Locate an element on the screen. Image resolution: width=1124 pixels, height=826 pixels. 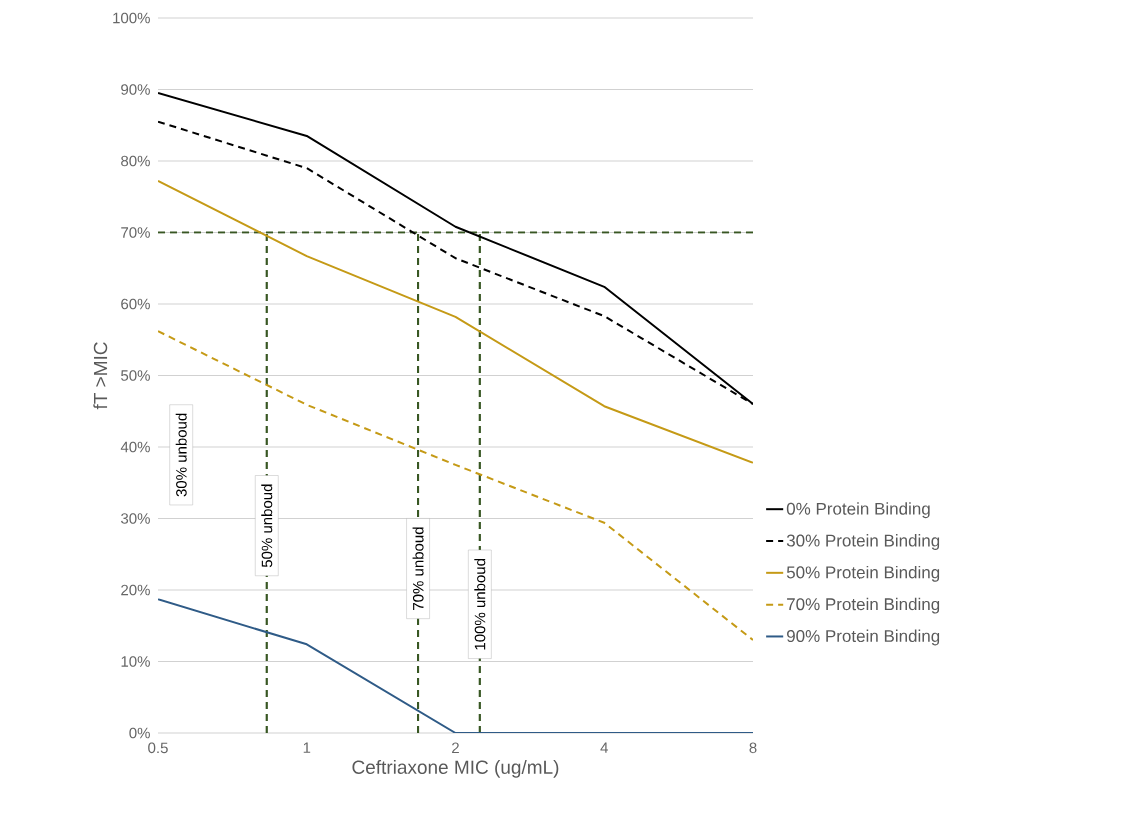
y-tick-label: 30% is located at coordinates (135, 518).